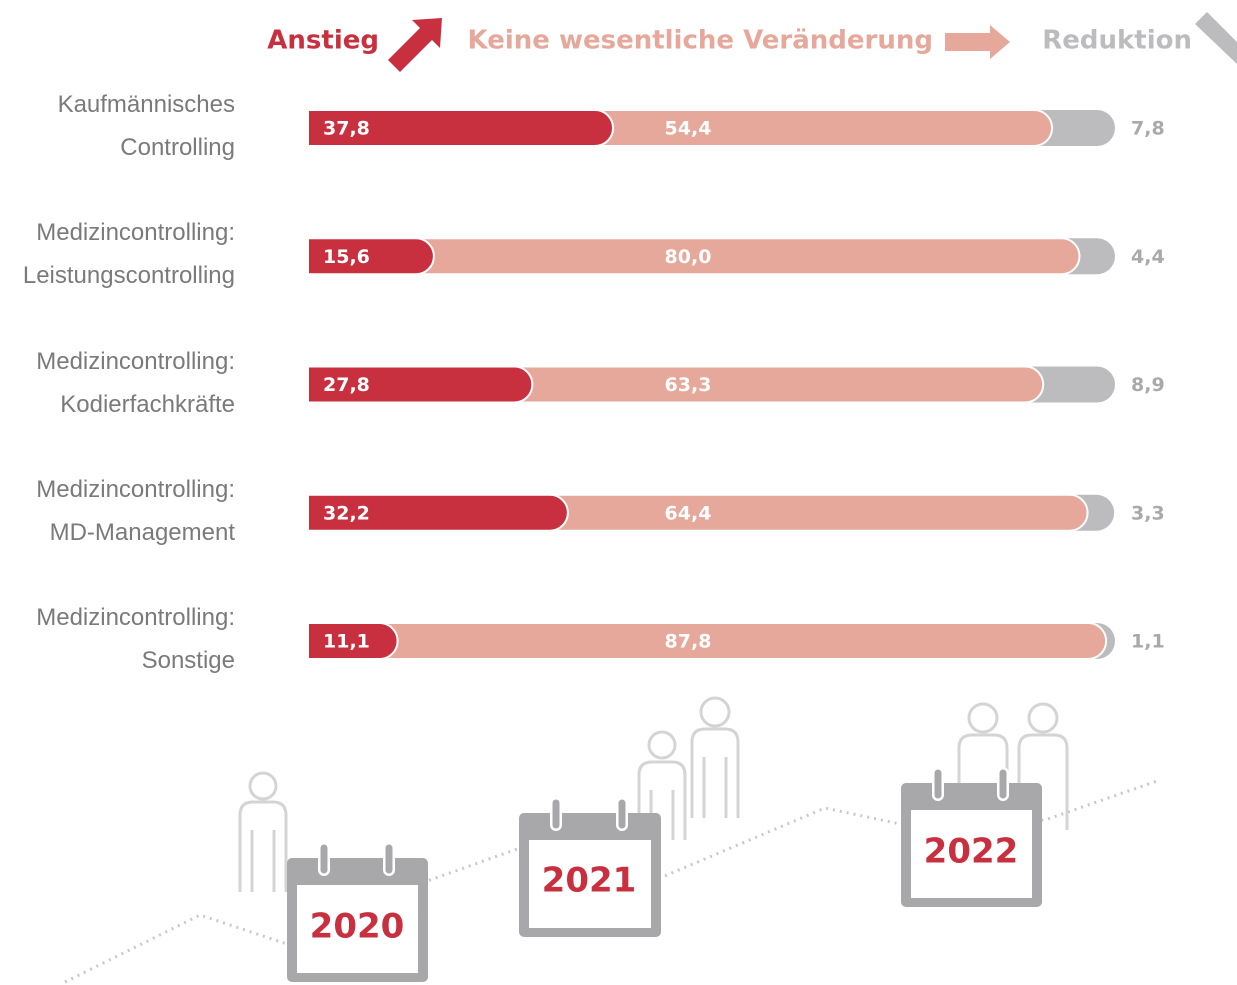 This screenshot has height=985, width=1237. Describe the element at coordinates (128, 254) in the screenshot. I see `category-label: Medizincontrolling: Leistungscontrolling` at that location.